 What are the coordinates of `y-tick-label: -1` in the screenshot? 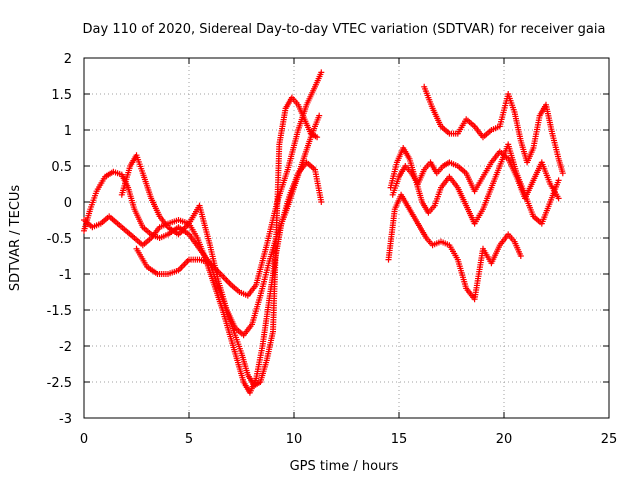 It's located at (65, 275).